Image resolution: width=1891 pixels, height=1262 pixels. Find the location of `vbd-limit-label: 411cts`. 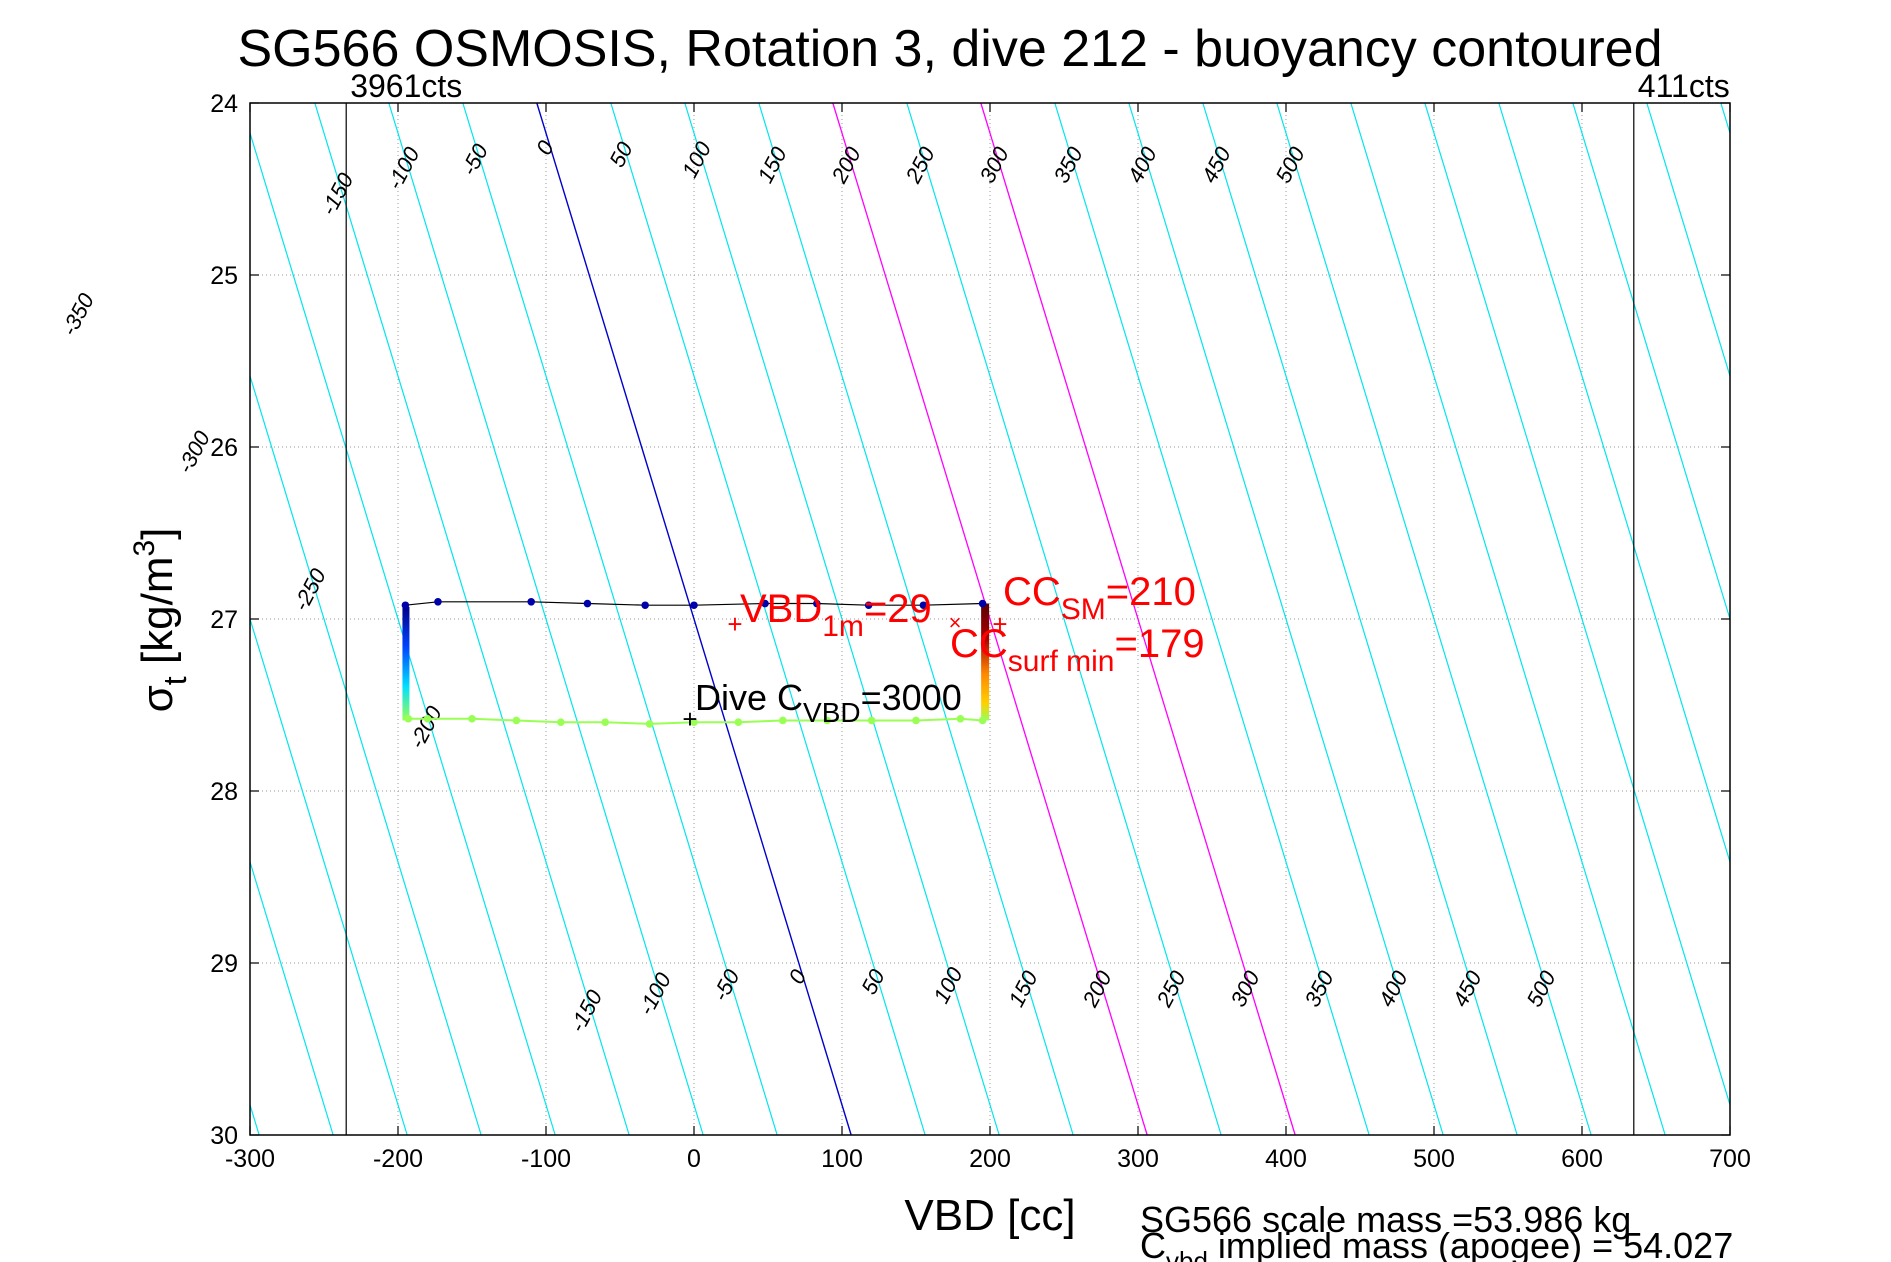

vbd-limit-label: 411cts is located at coordinates (1684, 86).